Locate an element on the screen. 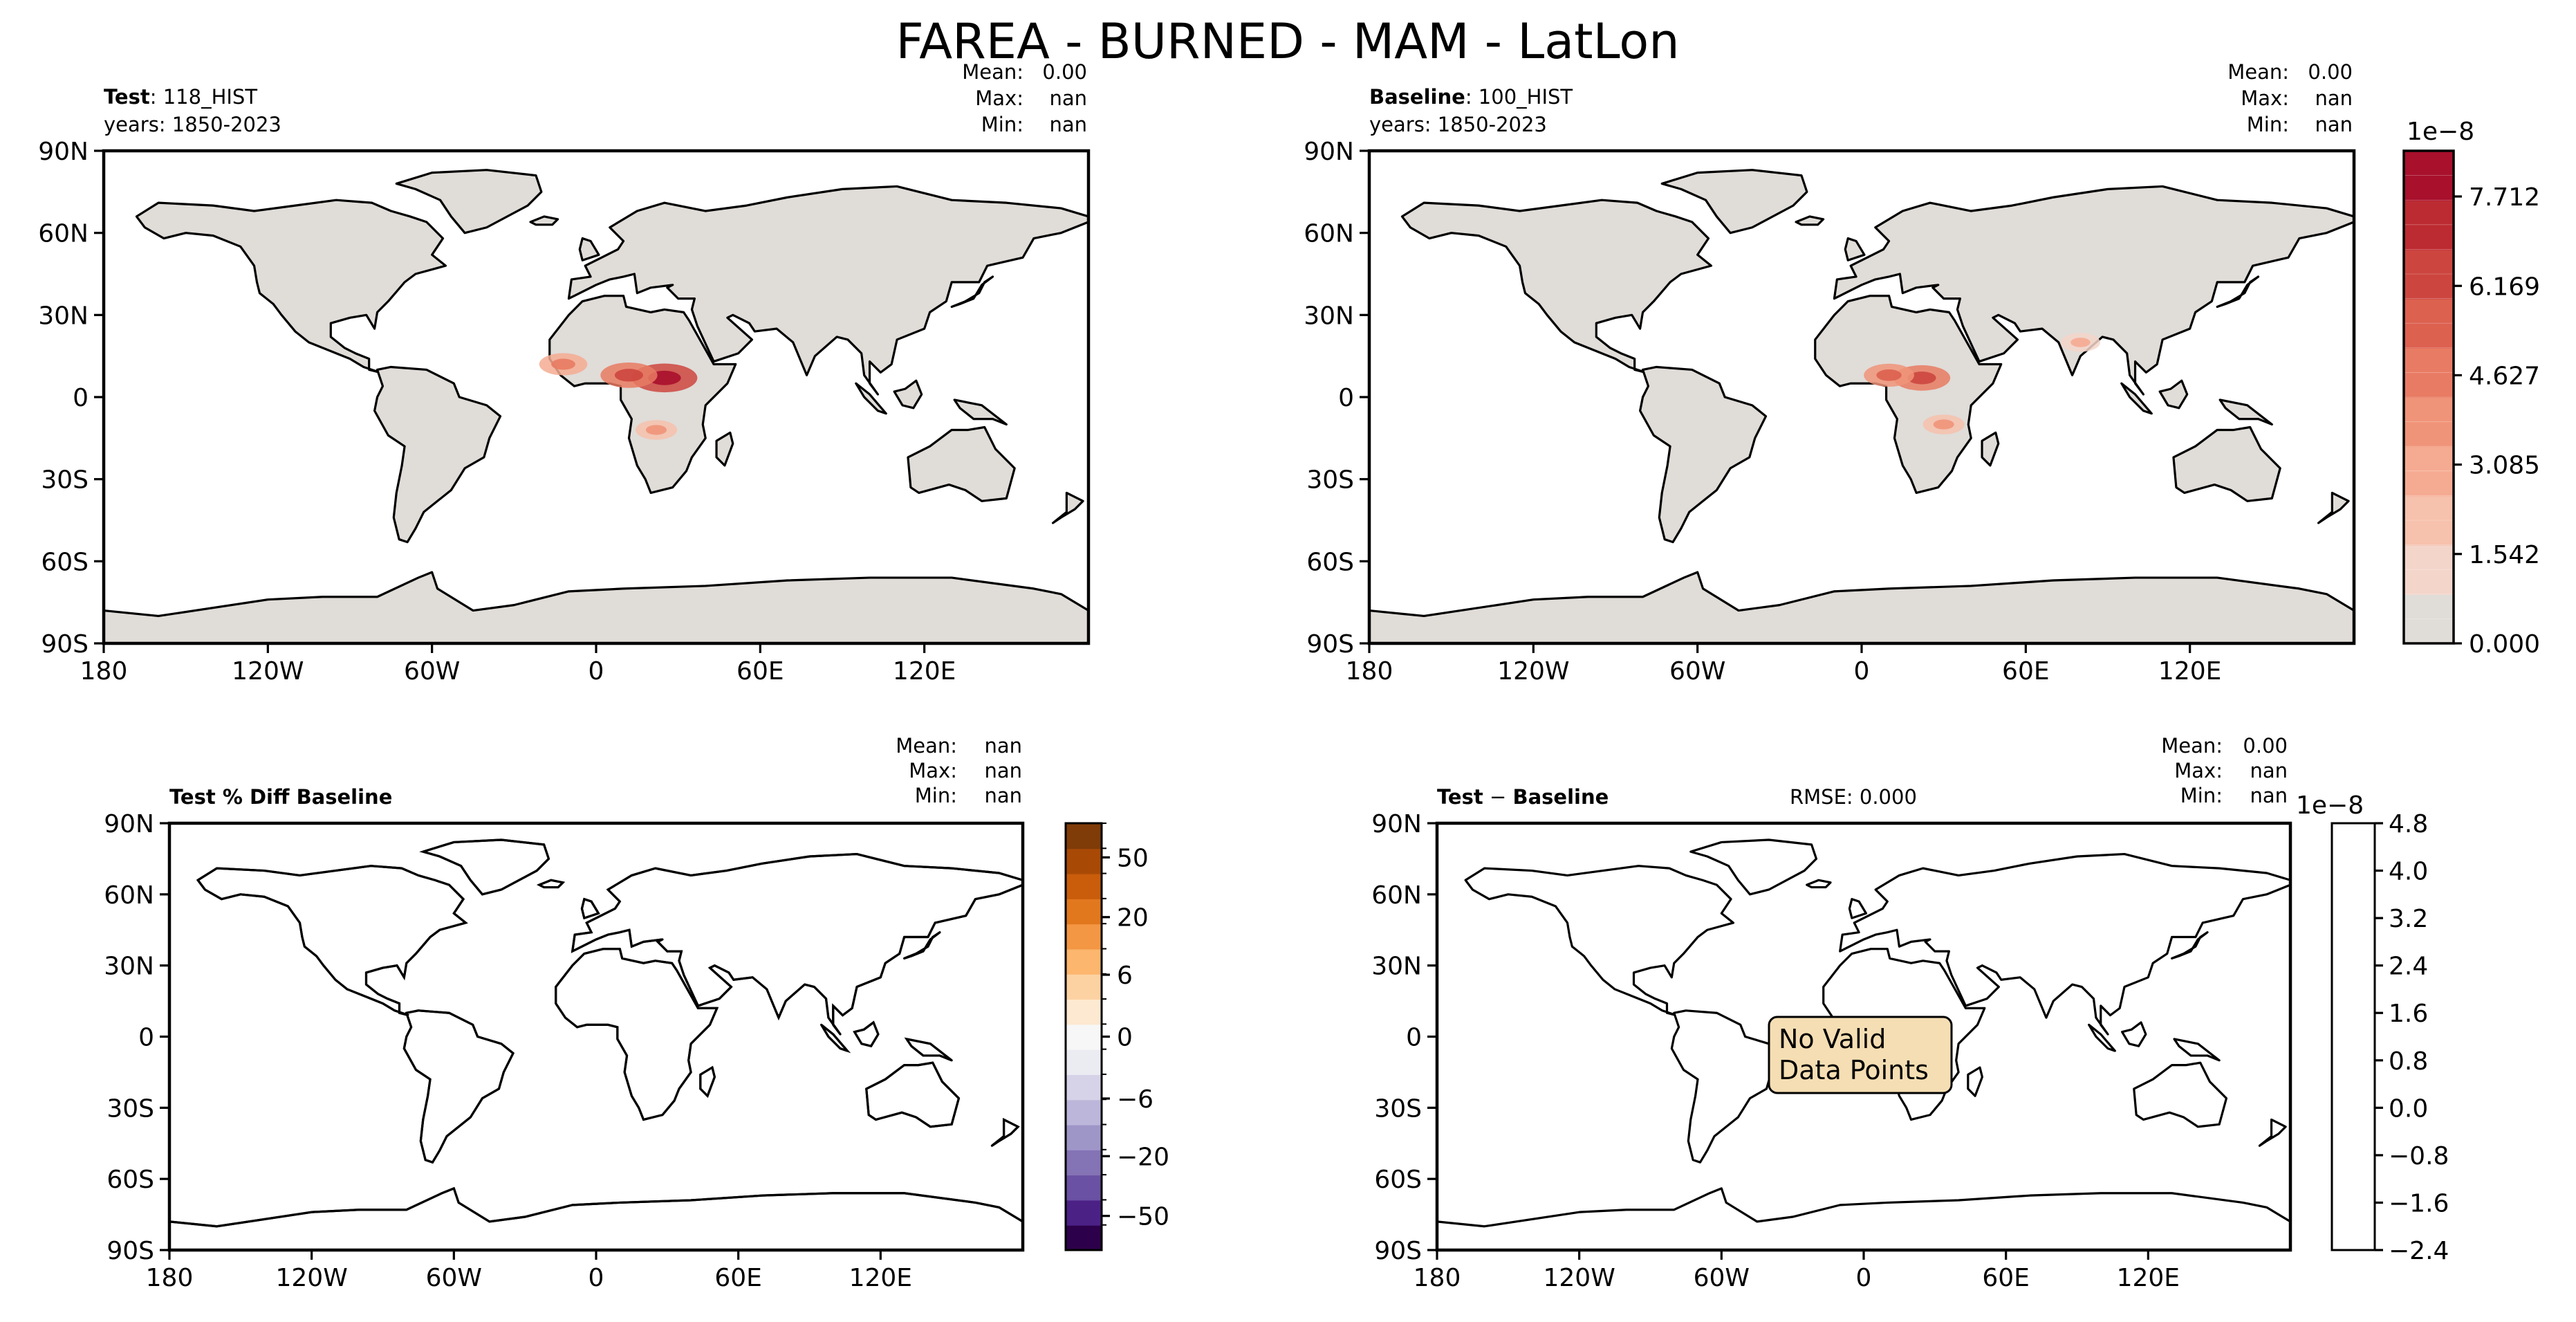  x-tick-label: 180 is located at coordinates (1437, 1278).